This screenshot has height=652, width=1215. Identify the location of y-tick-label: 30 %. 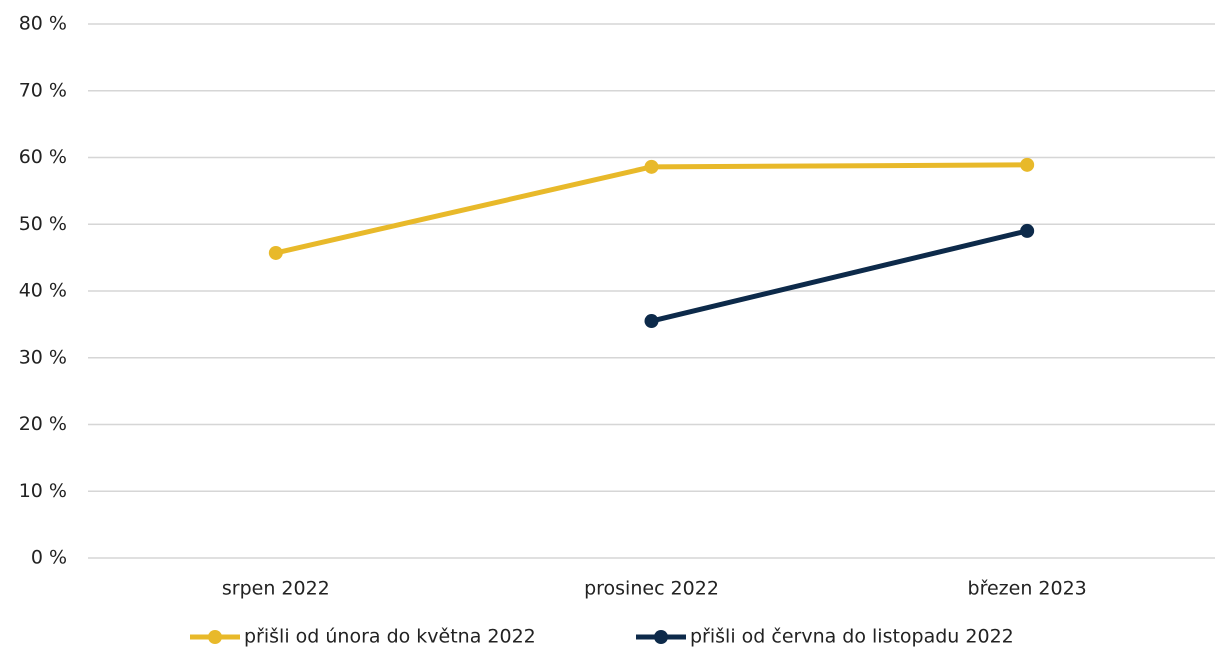
(43, 357).